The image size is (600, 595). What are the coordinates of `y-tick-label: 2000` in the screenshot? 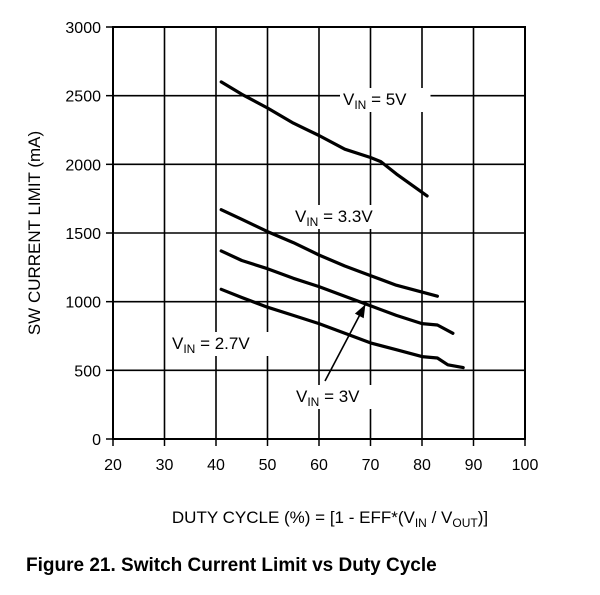 It's located at (83, 165).